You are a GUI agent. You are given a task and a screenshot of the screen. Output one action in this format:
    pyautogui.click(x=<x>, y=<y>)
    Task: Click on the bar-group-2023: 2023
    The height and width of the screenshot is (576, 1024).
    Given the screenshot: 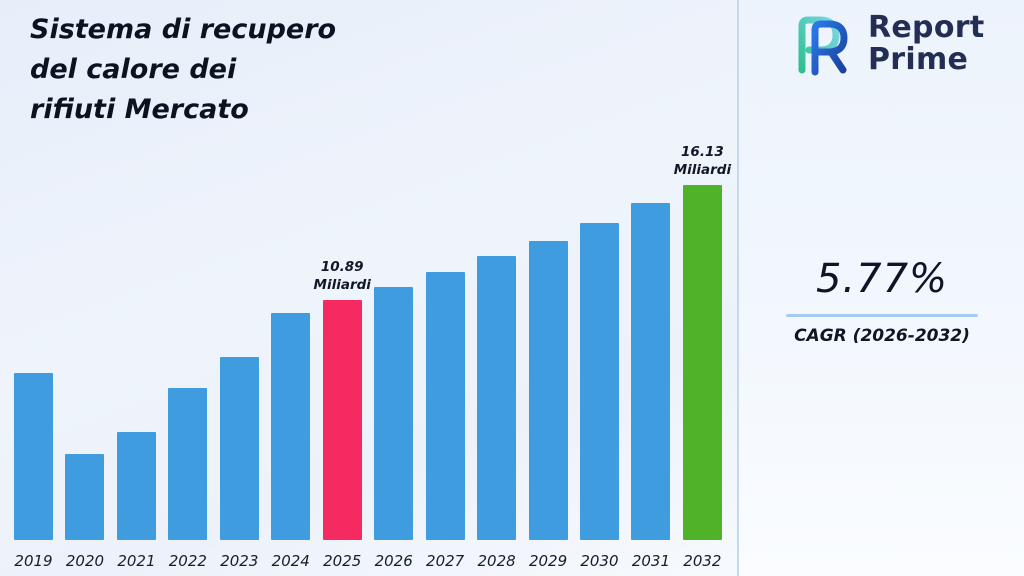 What is the action you would take?
    pyautogui.click(x=239, y=347)
    